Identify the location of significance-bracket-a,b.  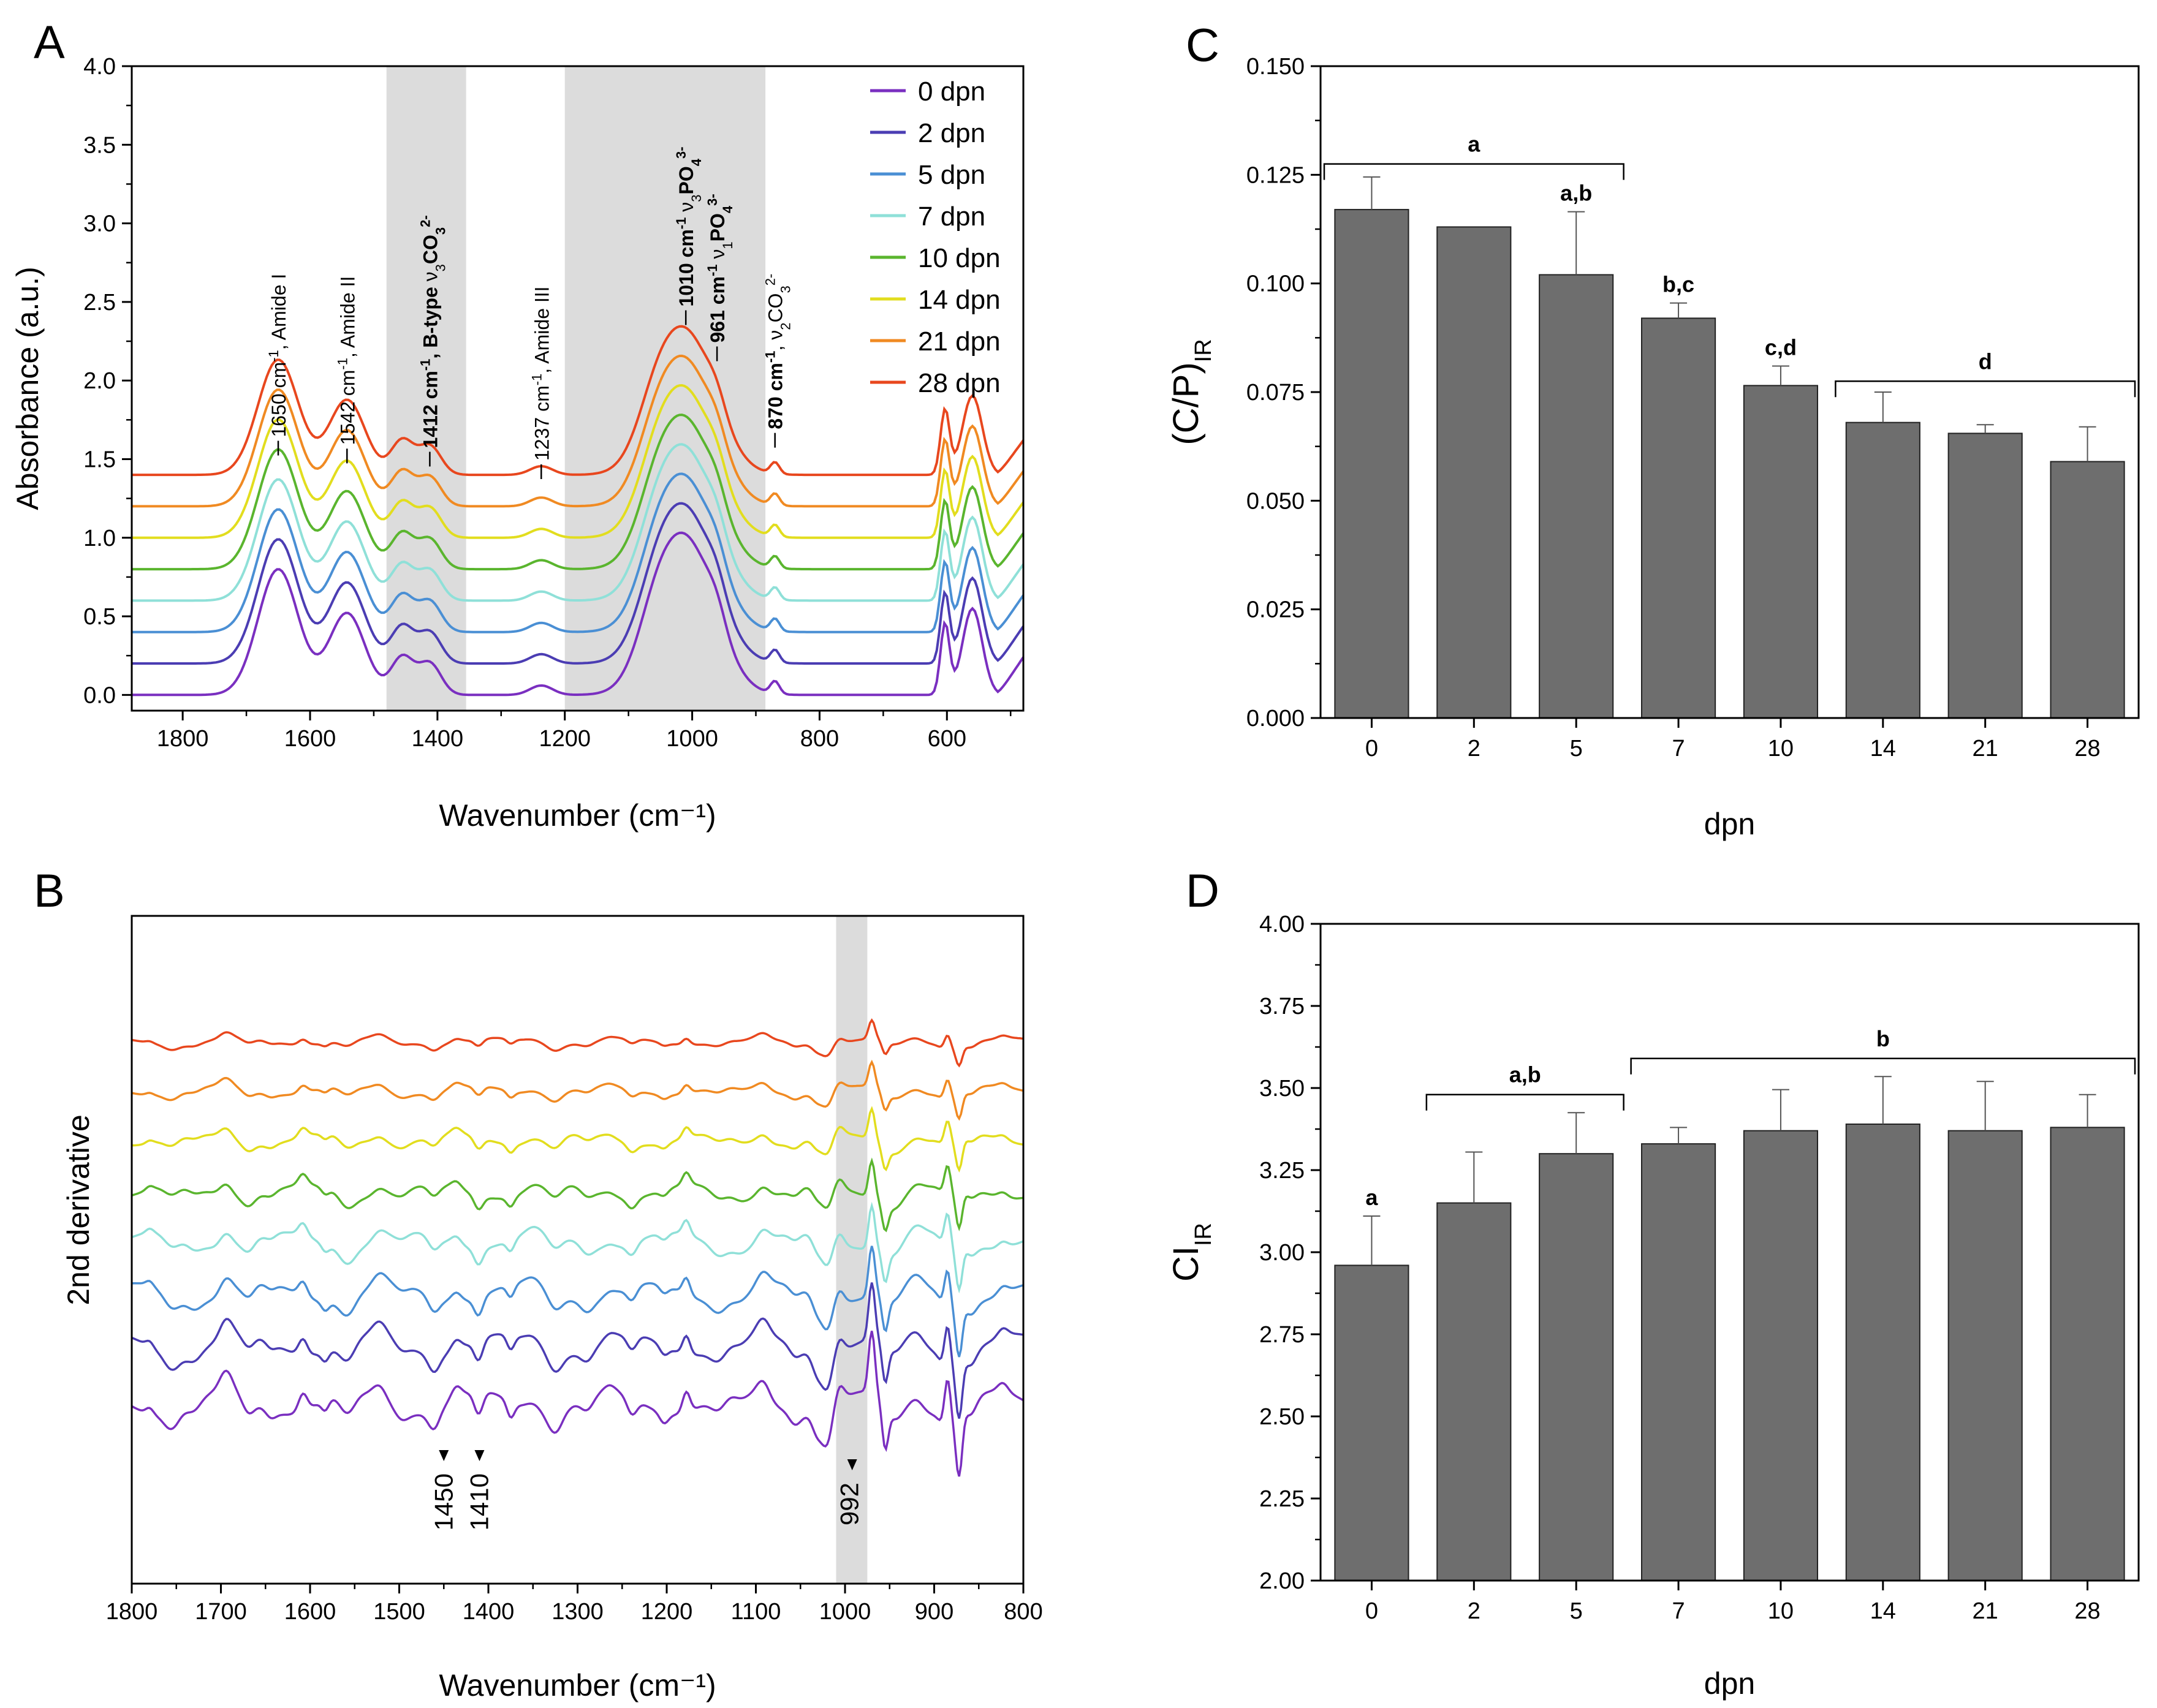
(1524, 1102).